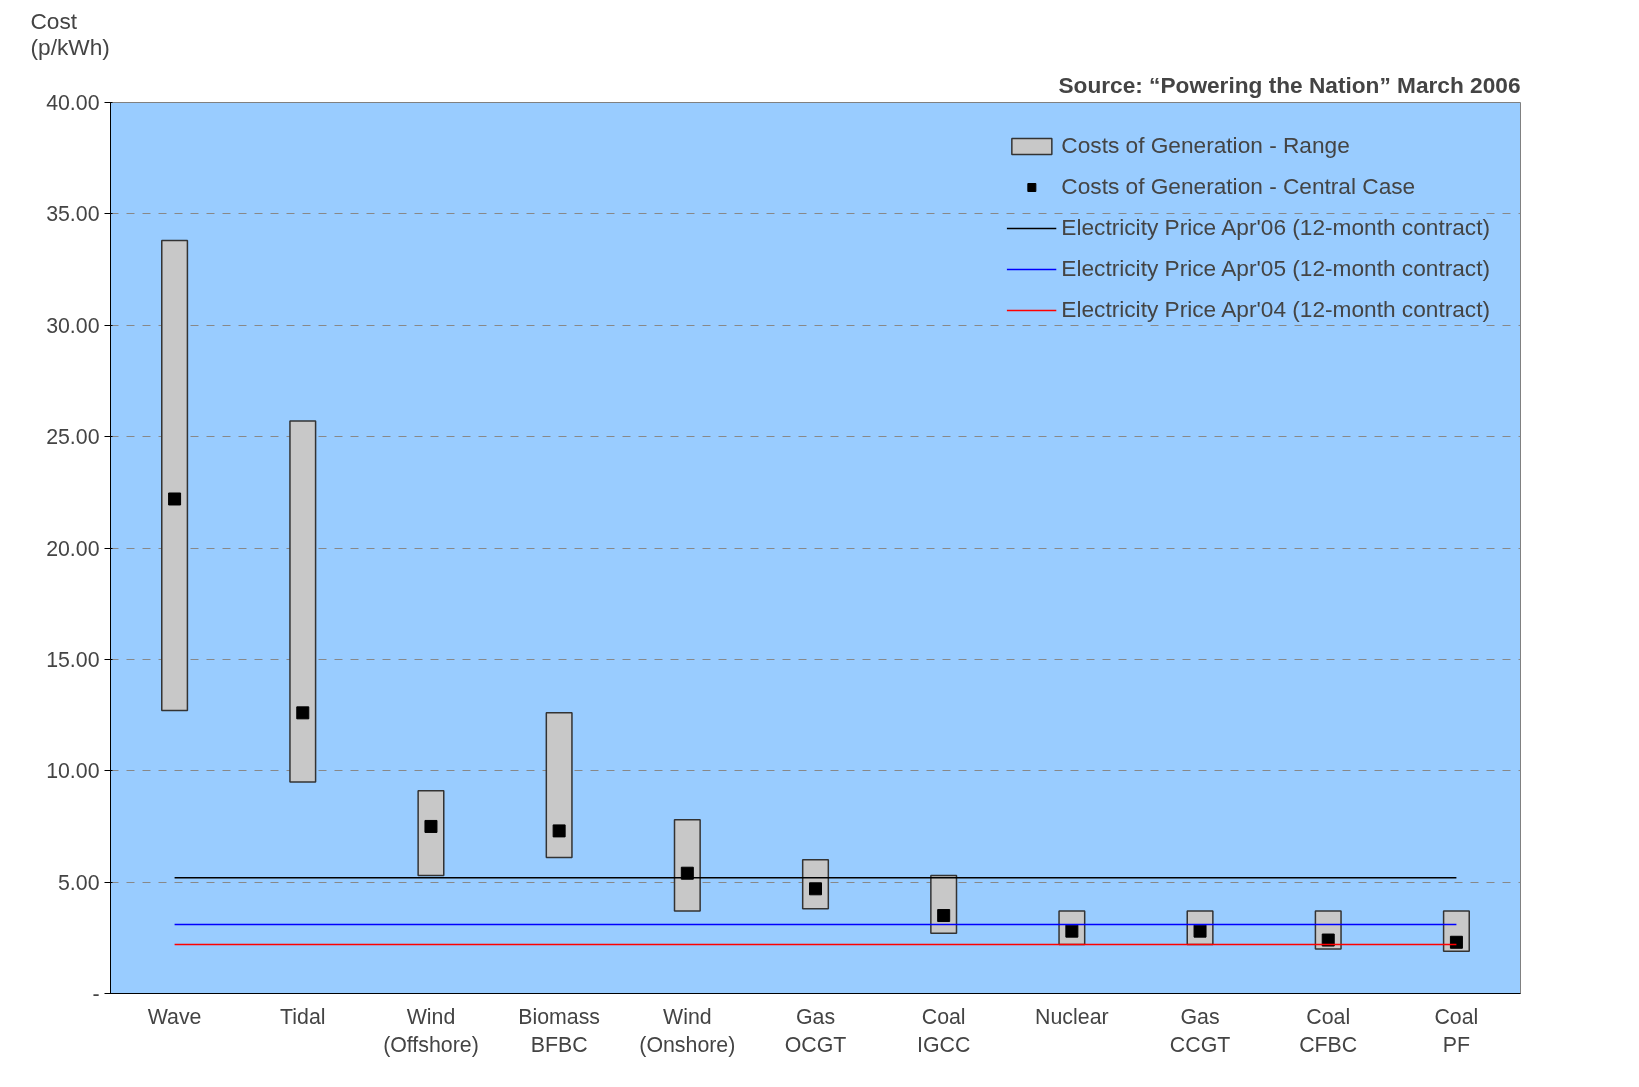 Image resolution: width=1639 pixels, height=1087 pixels. Describe the element at coordinates (73, 771) in the screenshot. I see `y-tick-label: 10.00` at that location.